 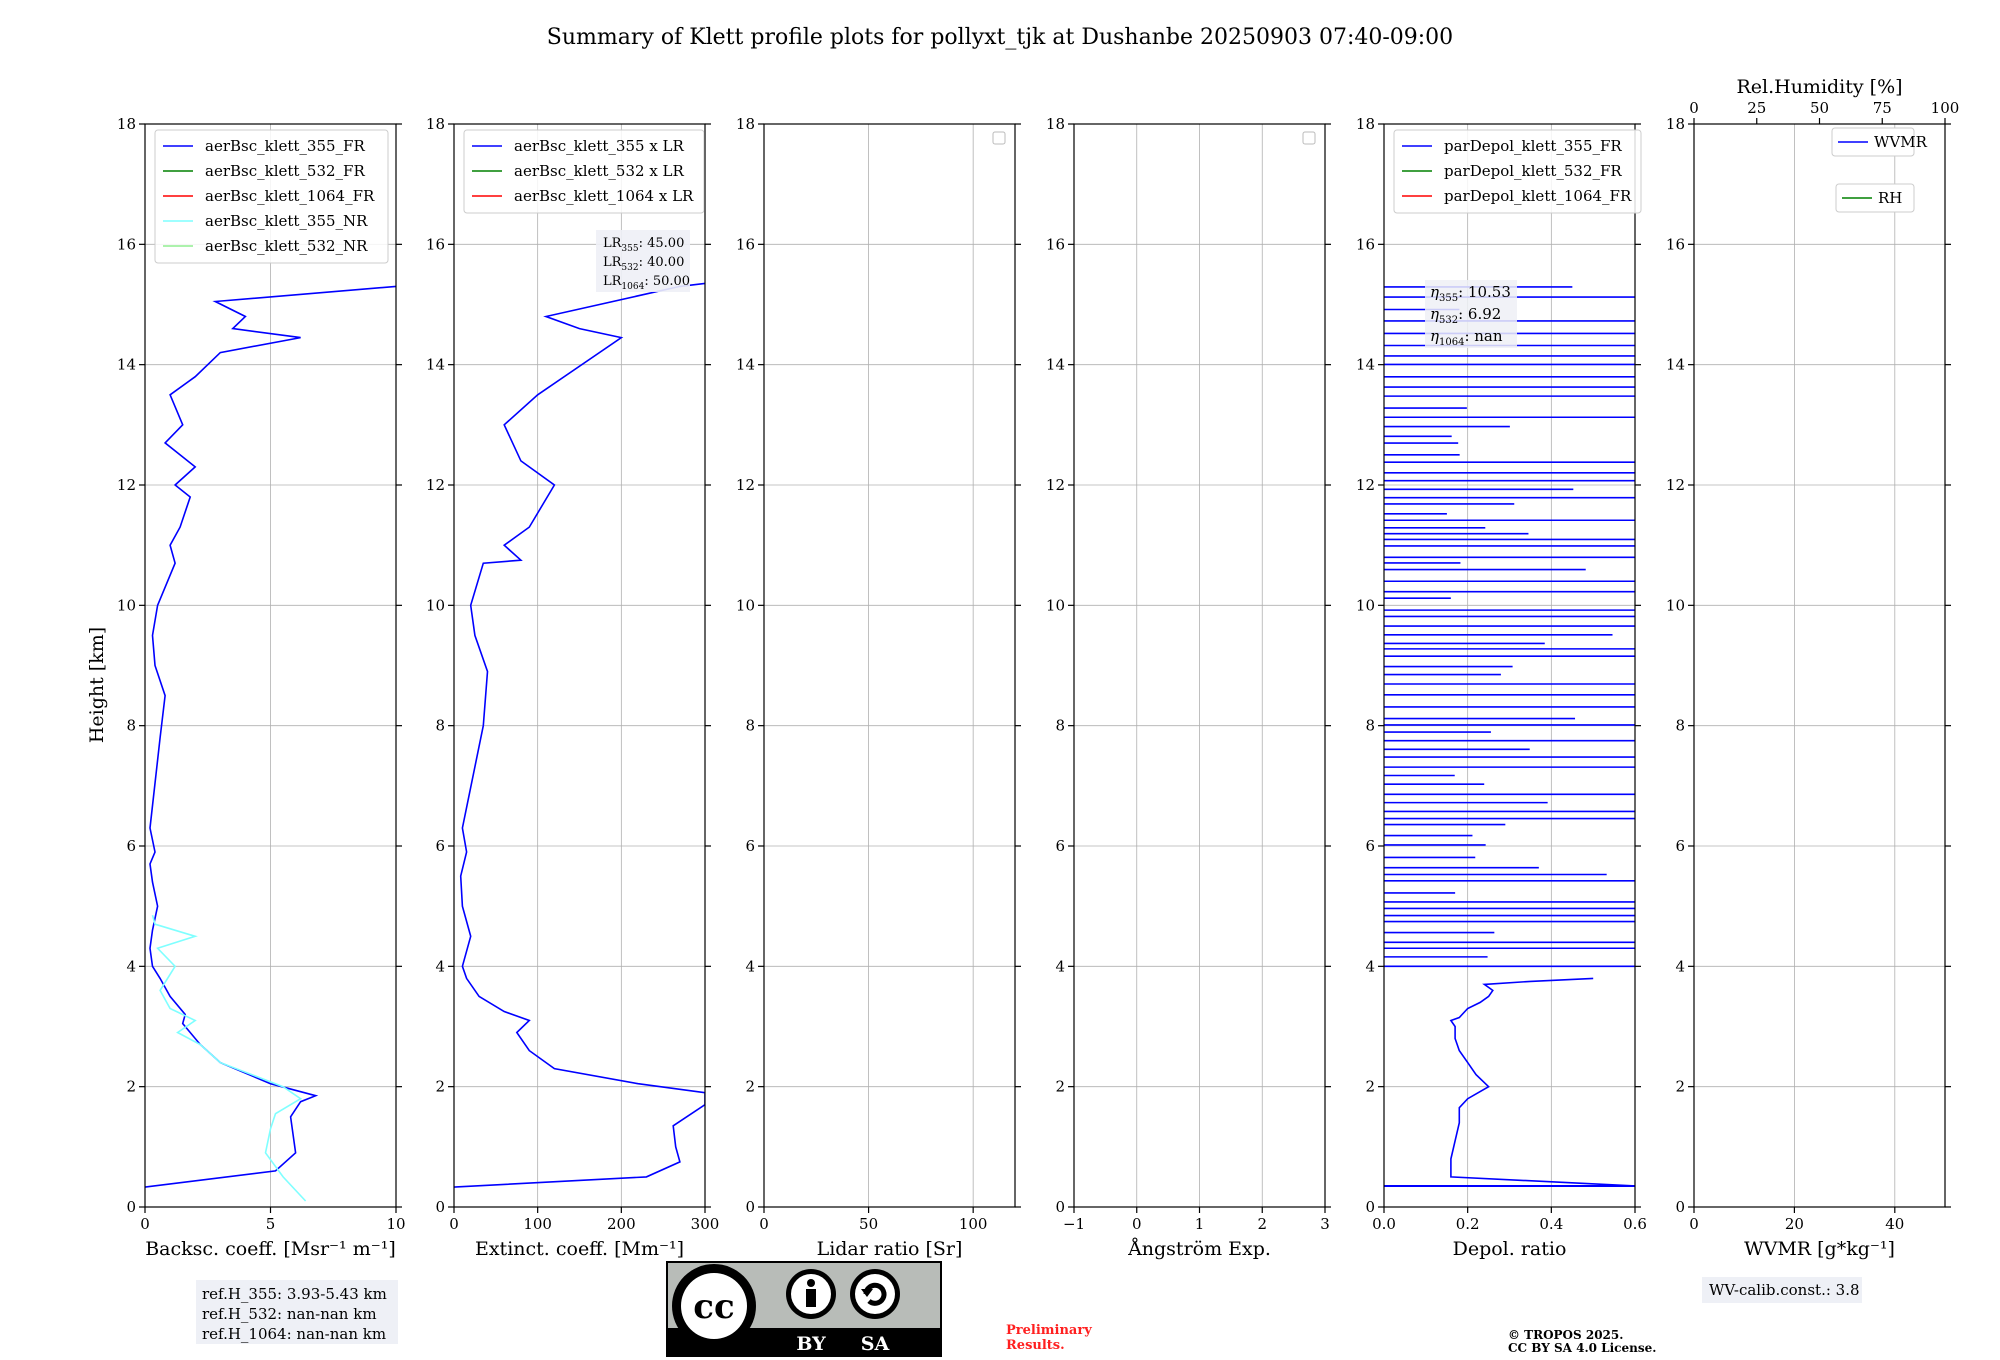 I want to click on series-parDepol_klett_355_FR, so click(x=1542, y=1082).